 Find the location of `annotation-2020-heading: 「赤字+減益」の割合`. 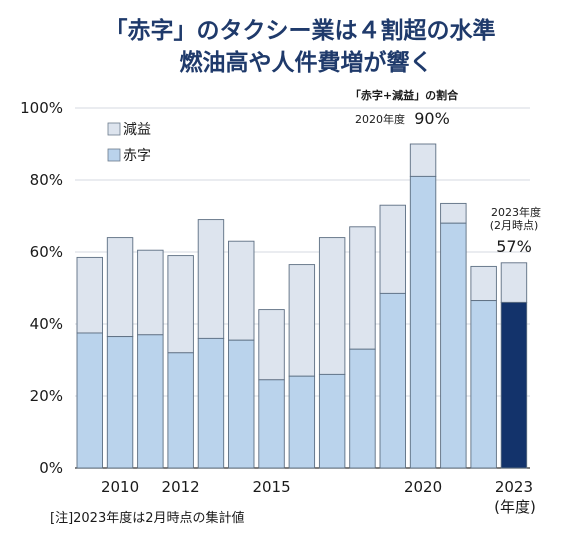

annotation-2020-heading: 「赤字+減益」の割合 is located at coordinates (404, 95).